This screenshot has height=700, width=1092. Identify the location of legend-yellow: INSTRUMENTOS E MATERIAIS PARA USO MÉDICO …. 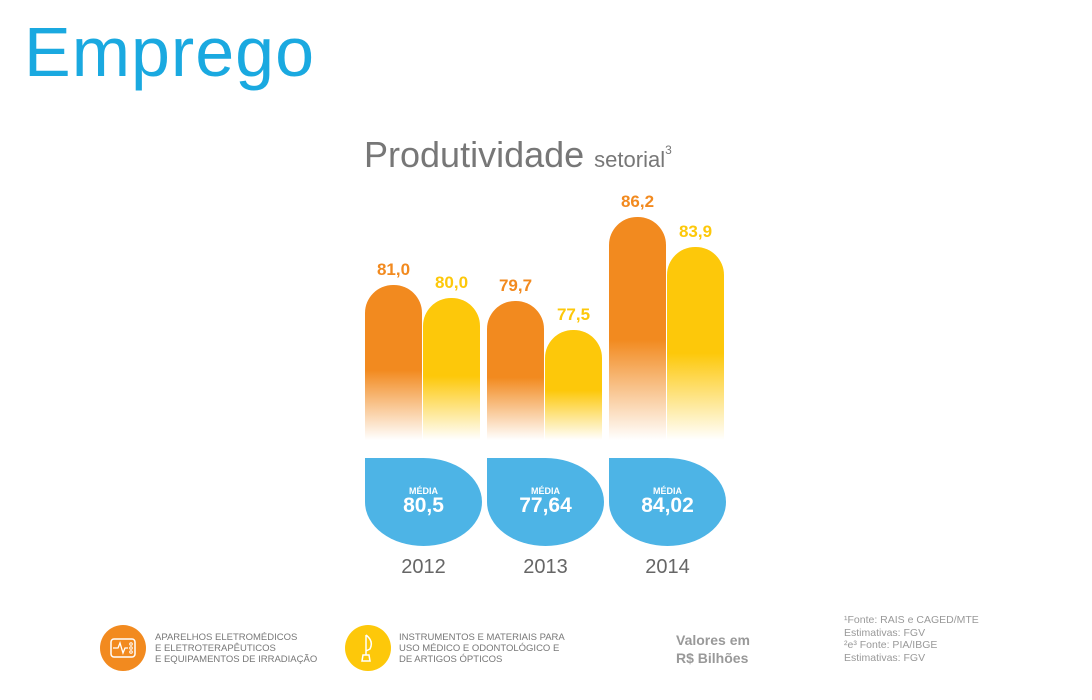
(482, 648).